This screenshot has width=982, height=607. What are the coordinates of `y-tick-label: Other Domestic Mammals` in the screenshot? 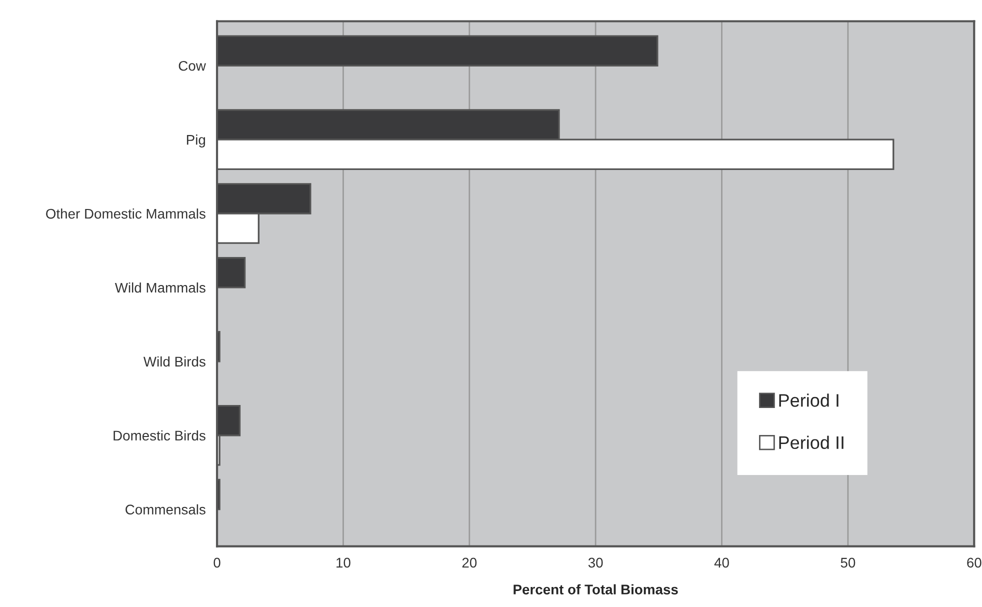 It's located at (126, 213).